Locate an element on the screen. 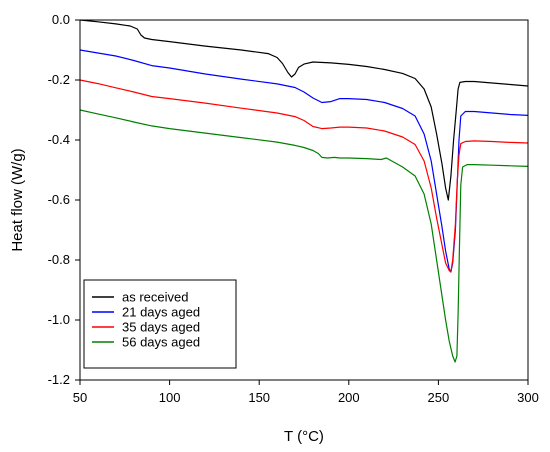 This screenshot has width=550, height=452. y-tick-label: -1.0 is located at coordinates (59, 319).